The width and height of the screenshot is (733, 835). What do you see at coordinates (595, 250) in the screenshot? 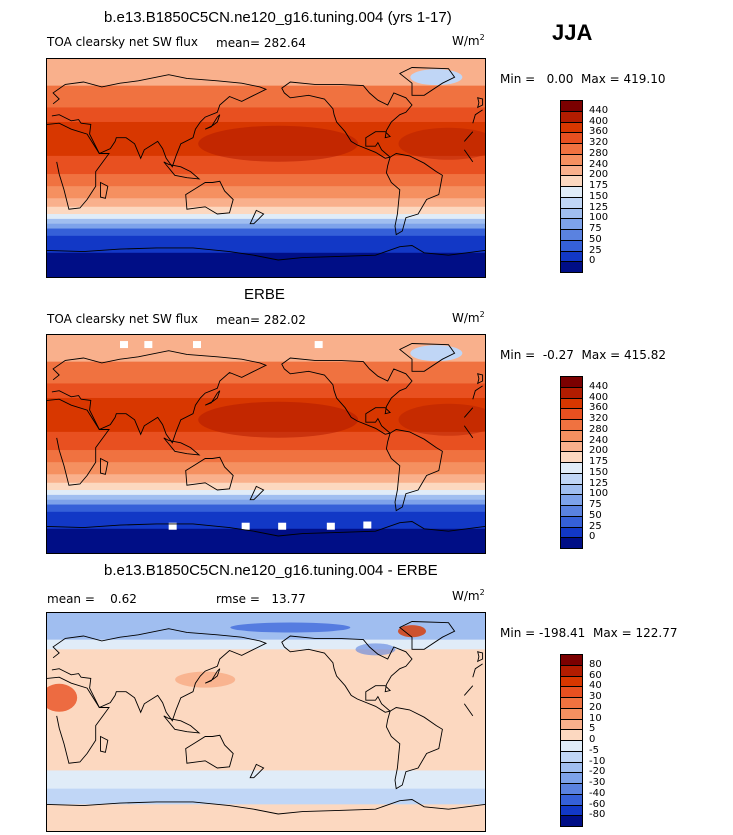
I see `colorbar-tick-label: 25` at bounding box center [595, 250].